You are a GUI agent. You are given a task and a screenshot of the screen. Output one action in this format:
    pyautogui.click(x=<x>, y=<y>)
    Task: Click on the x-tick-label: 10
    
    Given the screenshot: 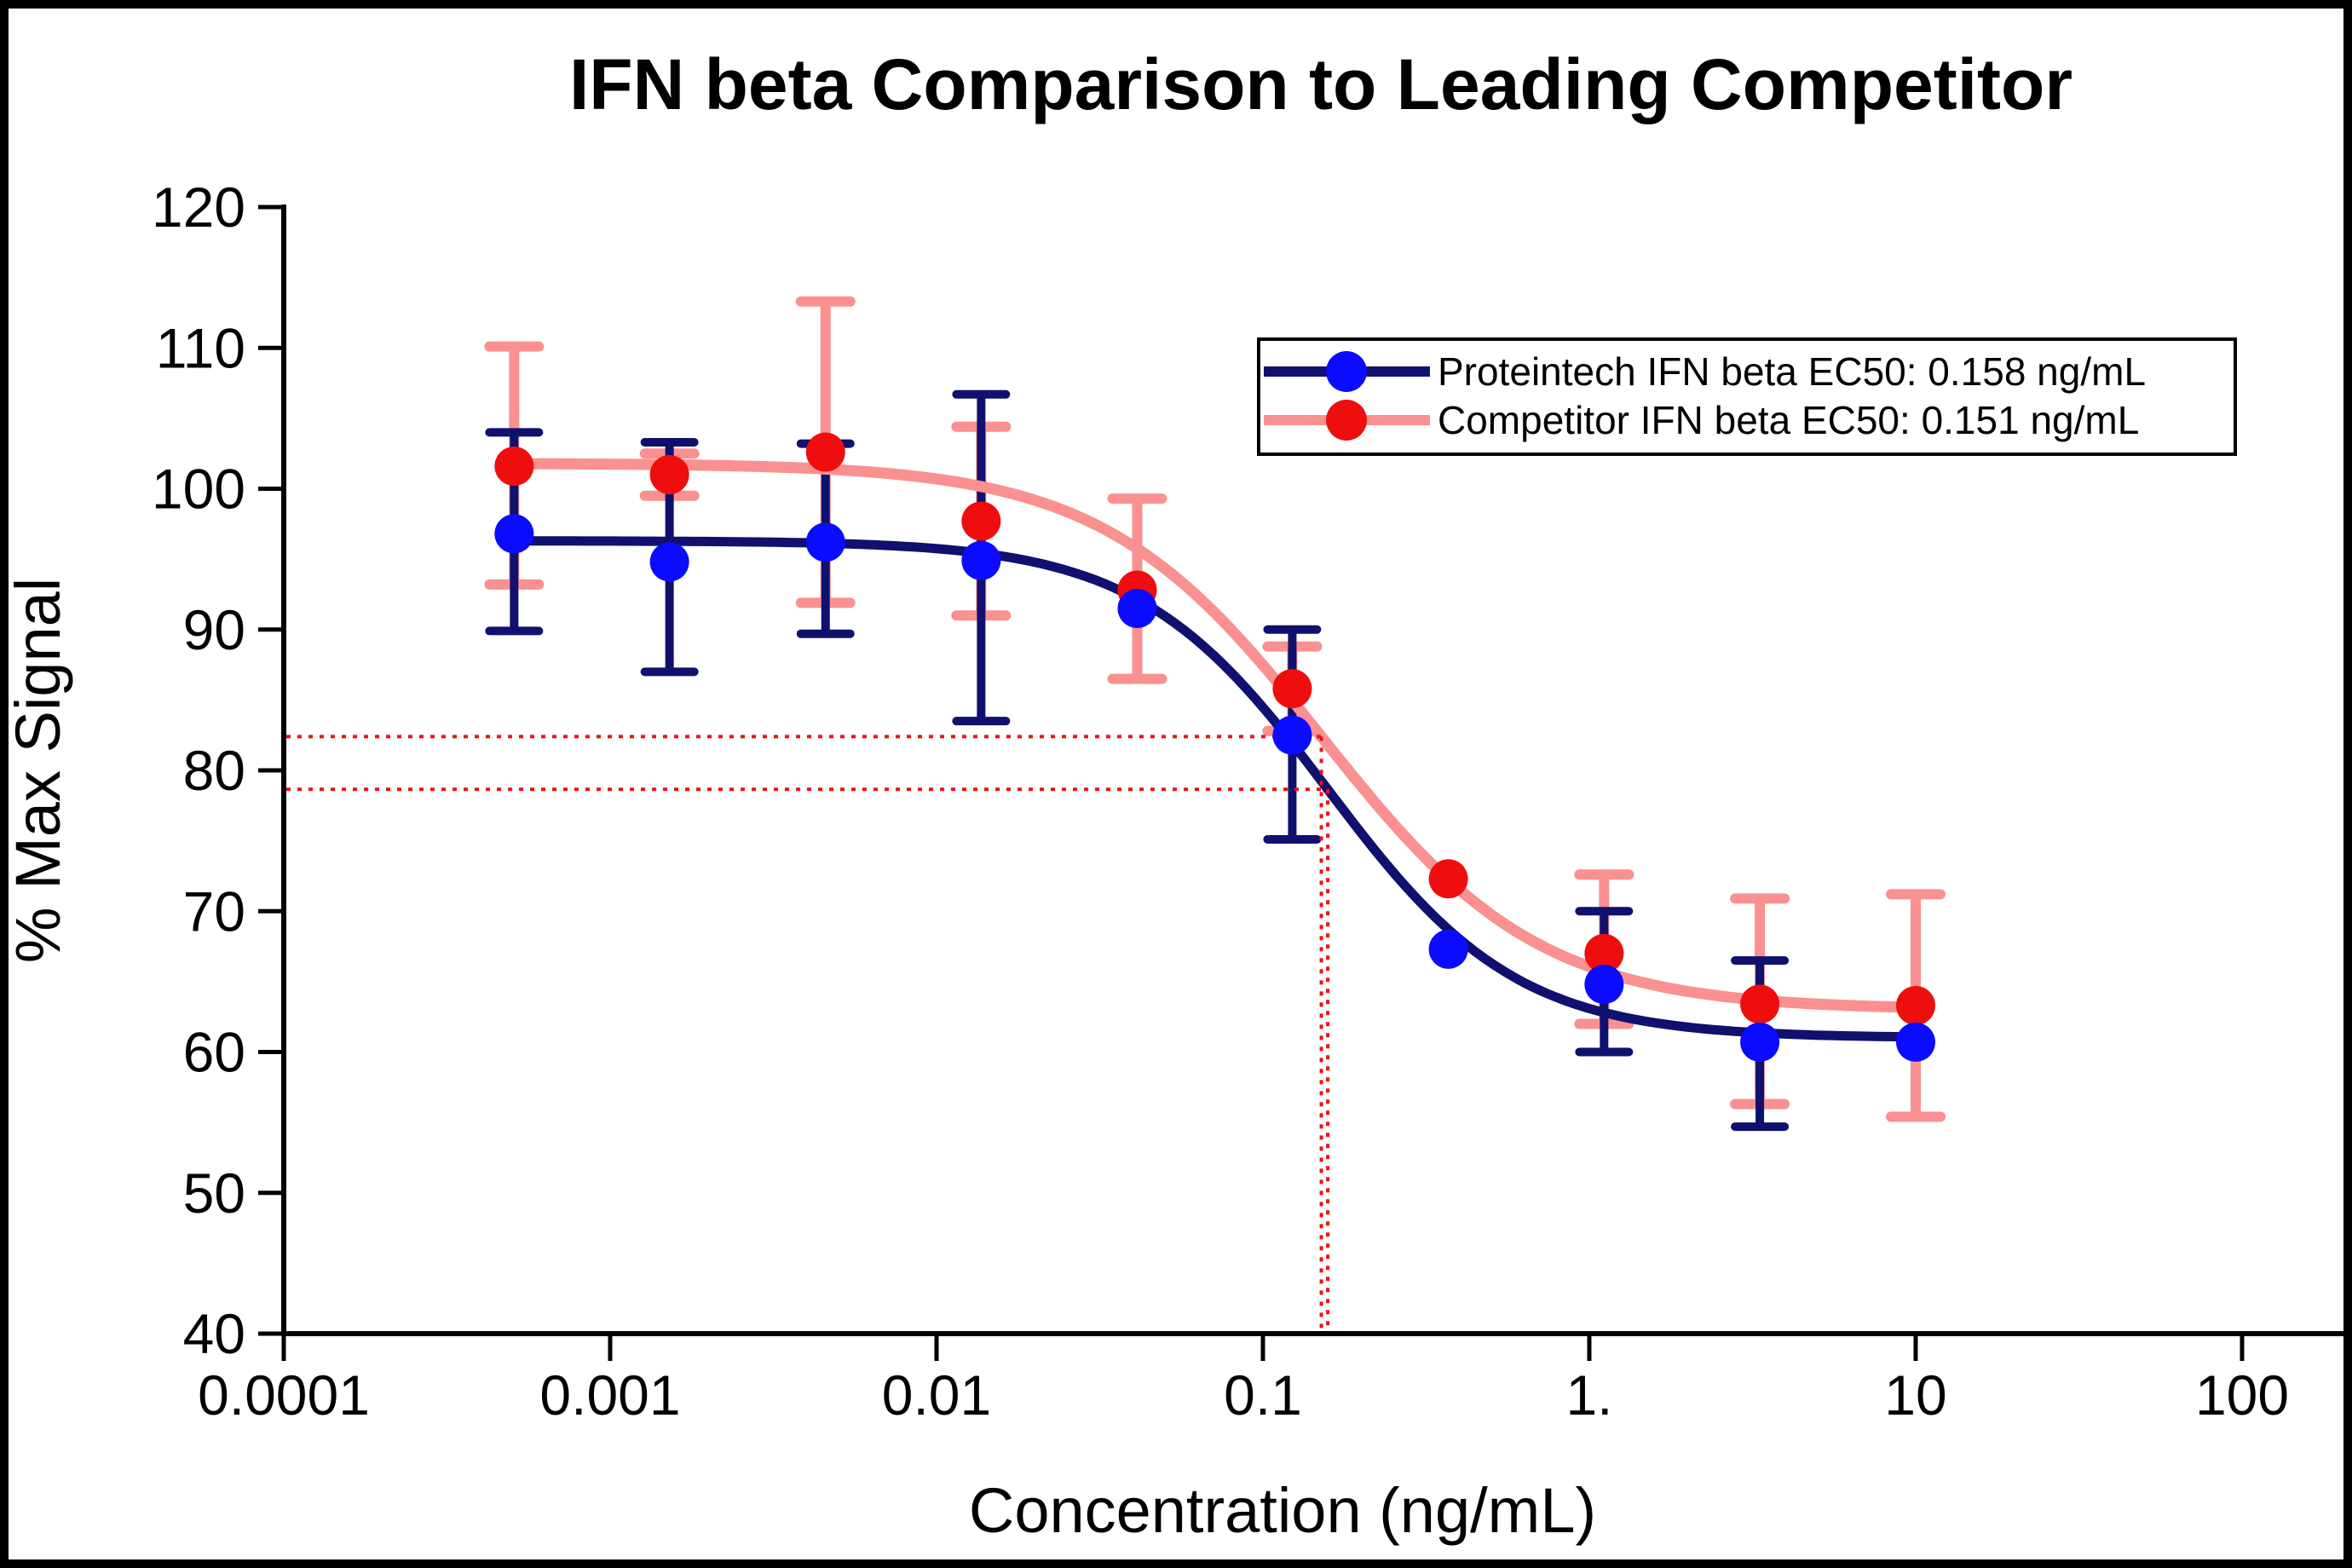 What is the action you would take?
    pyautogui.click(x=1915, y=1395)
    